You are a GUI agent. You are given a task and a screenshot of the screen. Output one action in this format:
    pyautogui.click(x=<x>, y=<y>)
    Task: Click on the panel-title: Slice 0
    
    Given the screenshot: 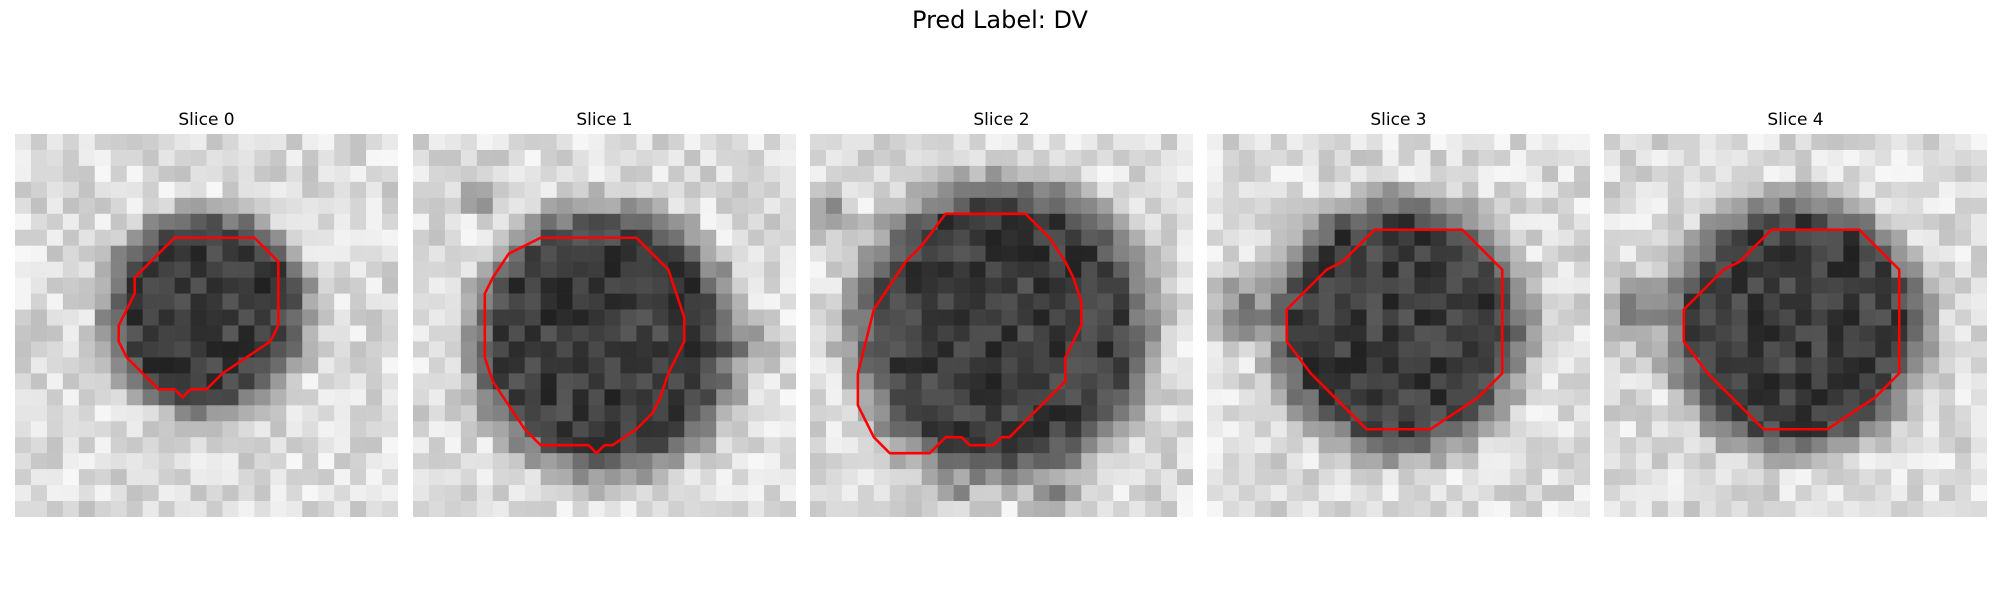 What is the action you would take?
    pyautogui.click(x=206, y=120)
    